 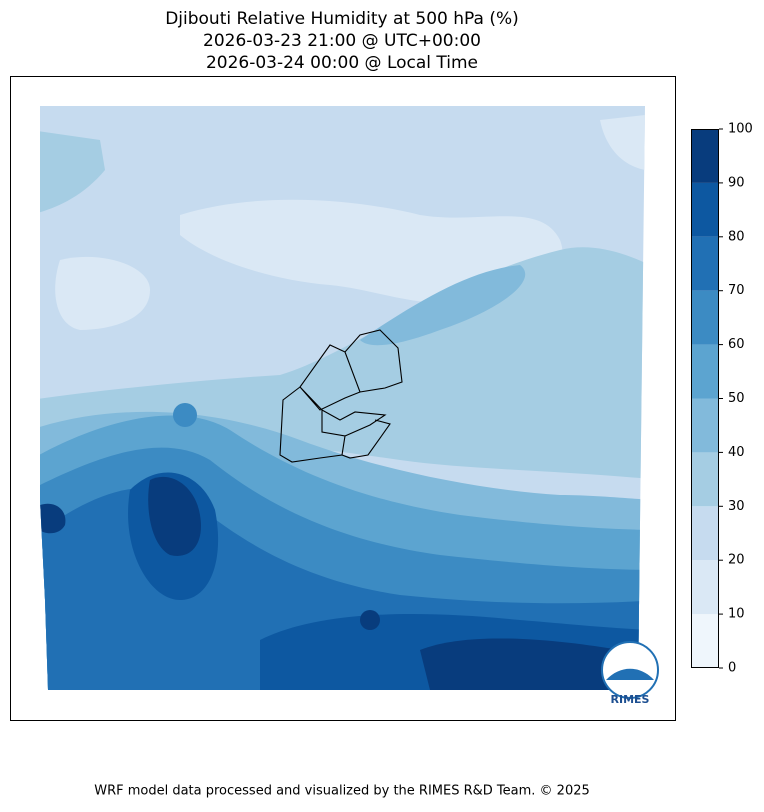 I want to click on colorbar-tick-label: 90, so click(x=736, y=182).